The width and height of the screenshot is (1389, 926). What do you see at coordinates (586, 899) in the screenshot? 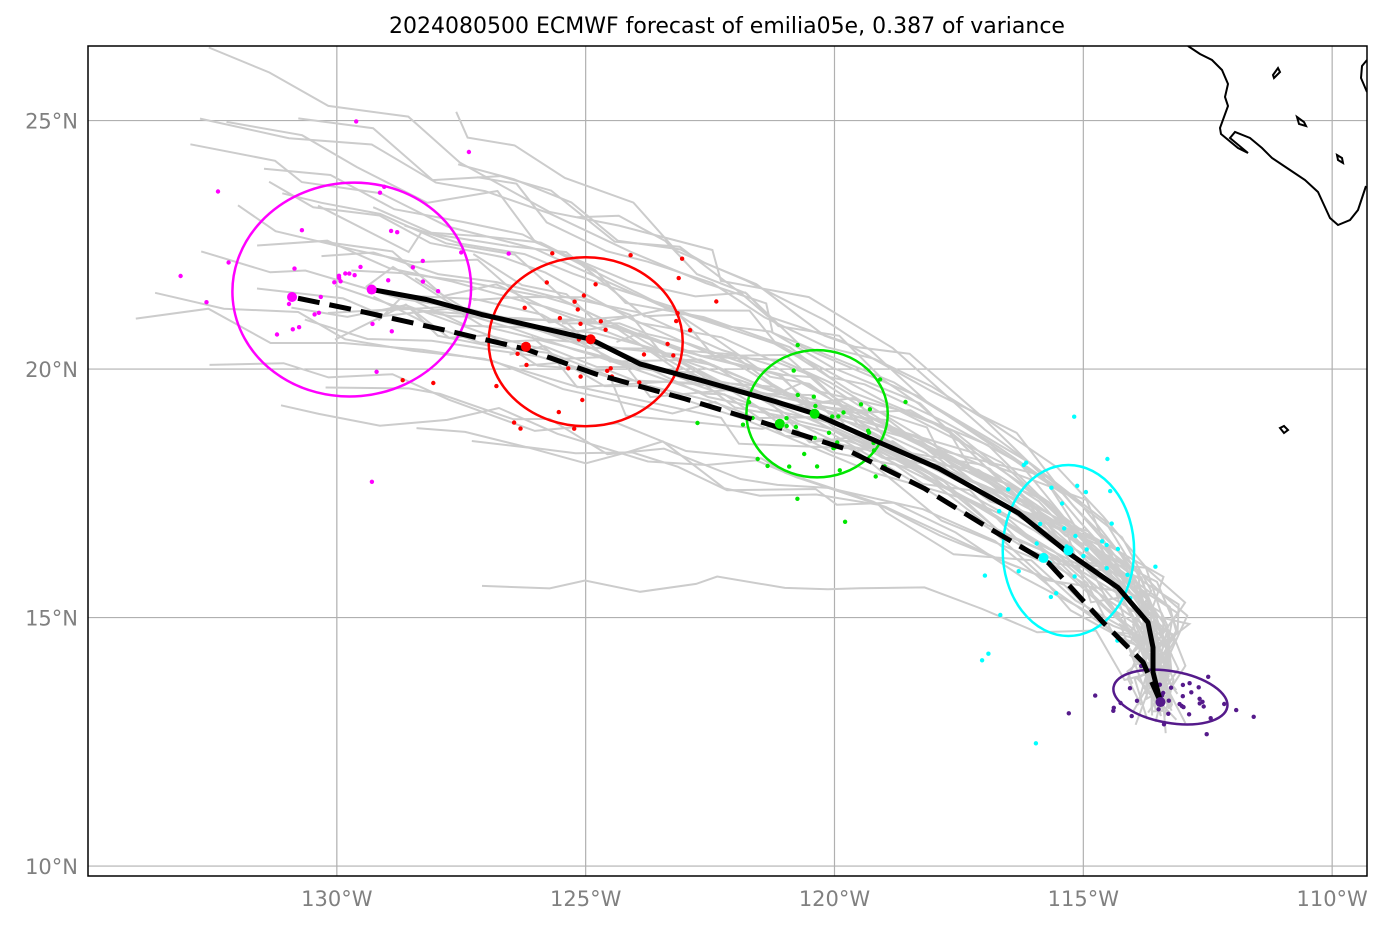
I see `lon-label-1: 125°W` at bounding box center [586, 899].